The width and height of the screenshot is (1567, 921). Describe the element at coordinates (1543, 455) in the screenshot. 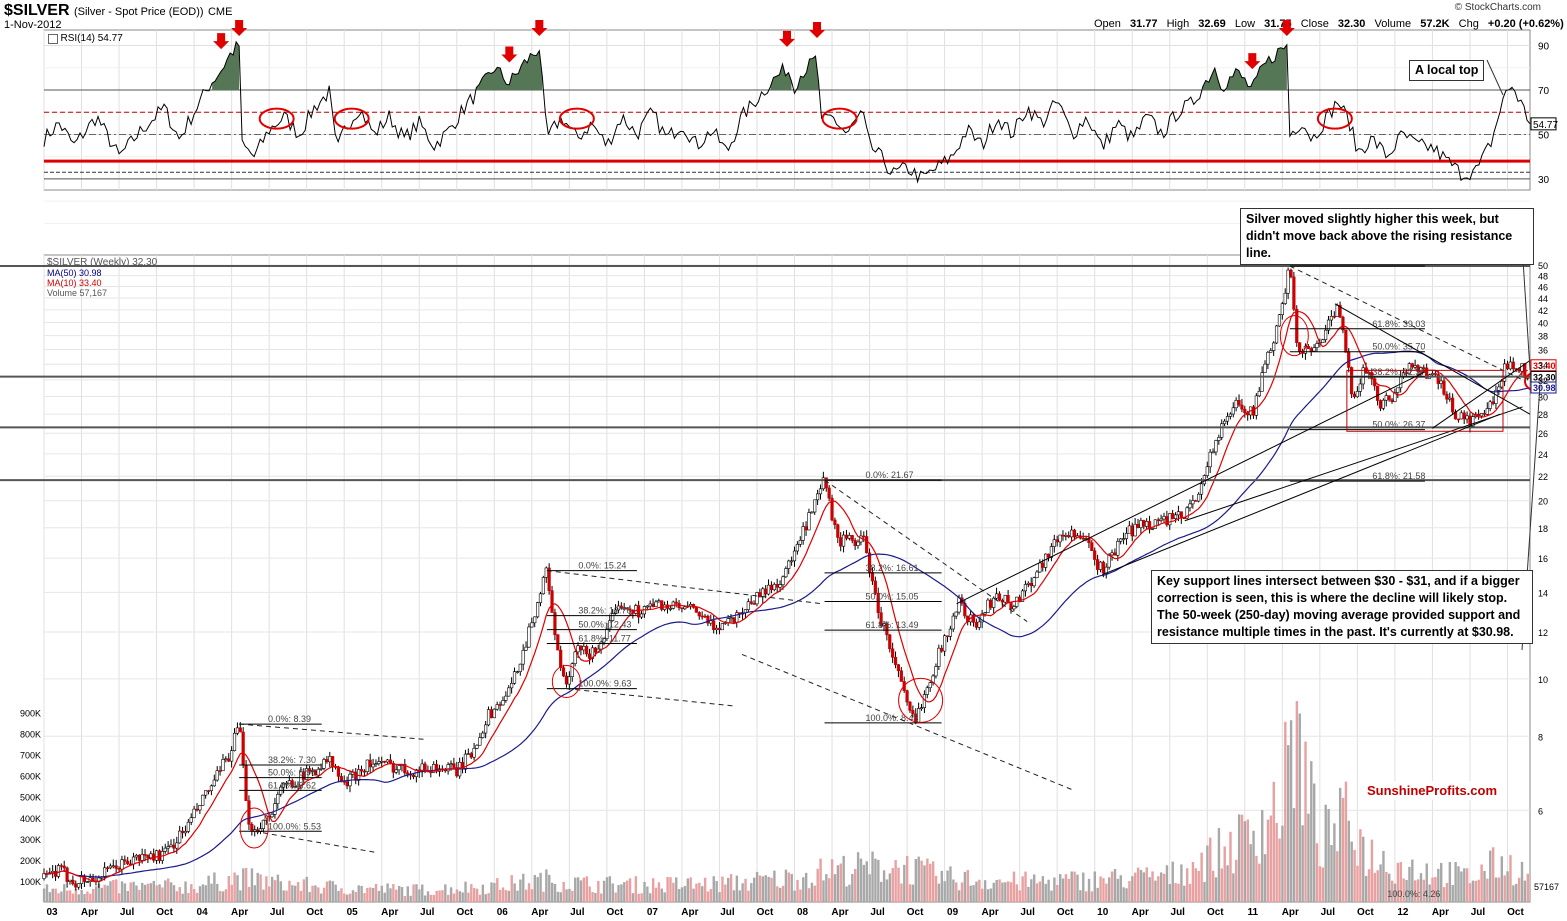

I see `price-tick-label: 24` at that location.